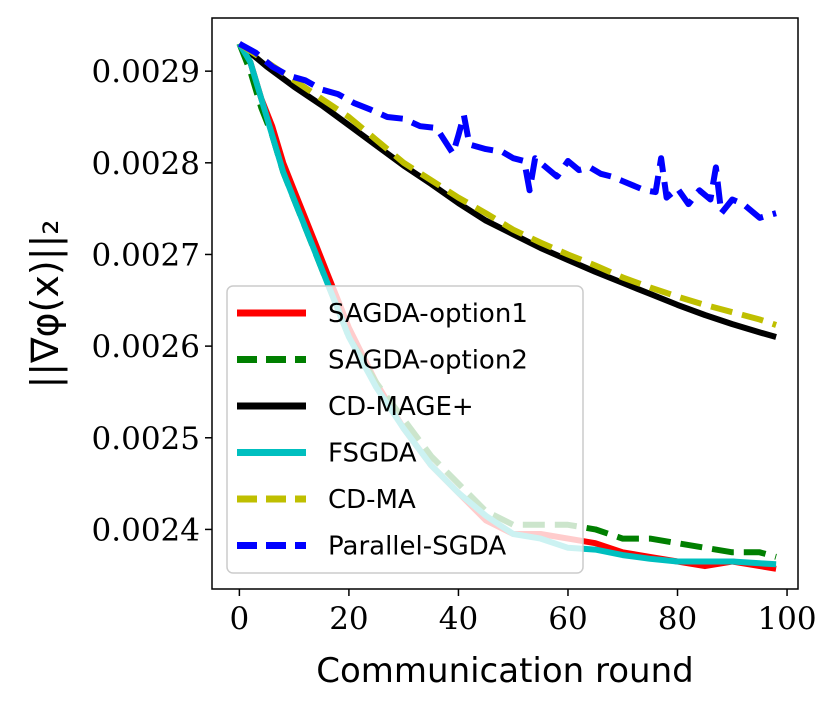 Image resolution: width=831 pixels, height=712 pixels. What do you see at coordinates (45, 303) in the screenshot?
I see `y-axis-label: ||∇φ(x)||₂` at bounding box center [45, 303].